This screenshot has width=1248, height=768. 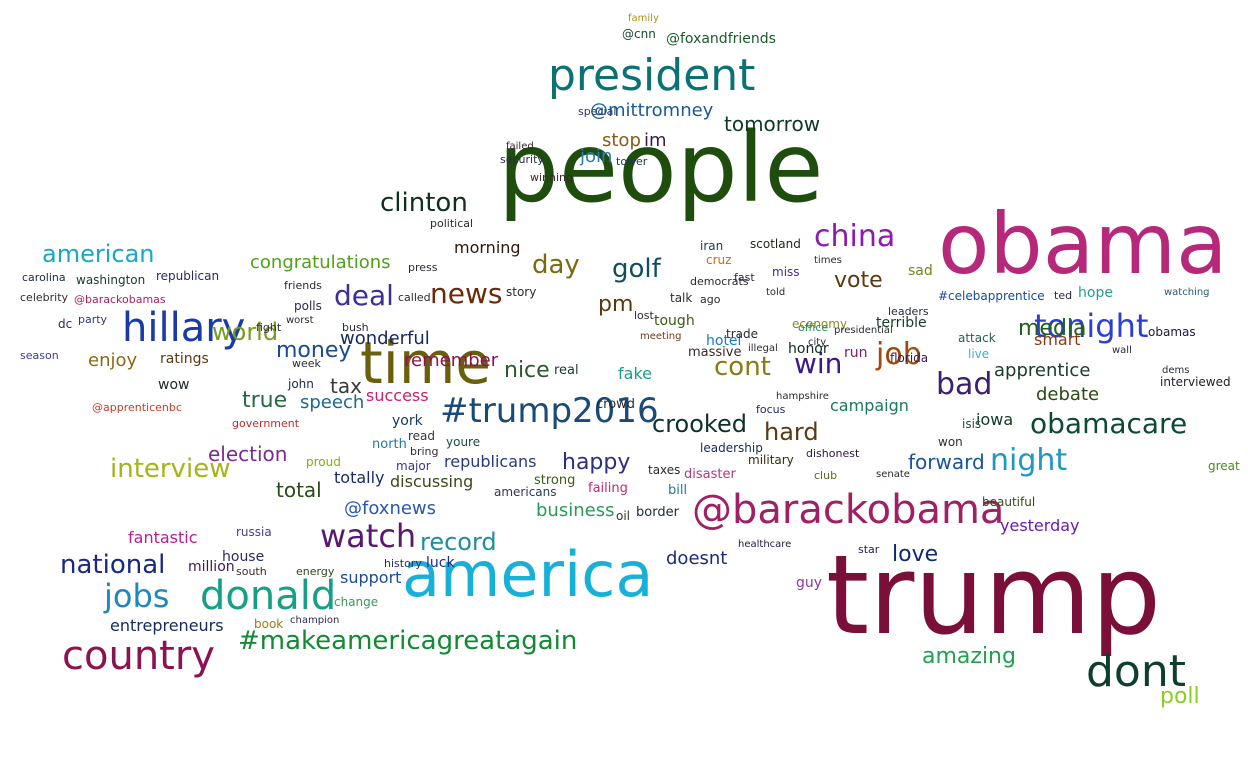 What do you see at coordinates (608, 488) in the screenshot?
I see `cloud-word: failing` at bounding box center [608, 488].